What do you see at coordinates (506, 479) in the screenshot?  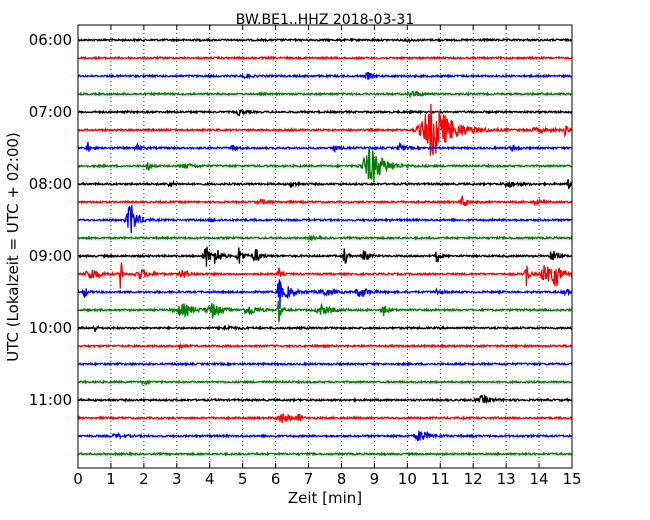 I see `x-tick-label: 13` at bounding box center [506, 479].